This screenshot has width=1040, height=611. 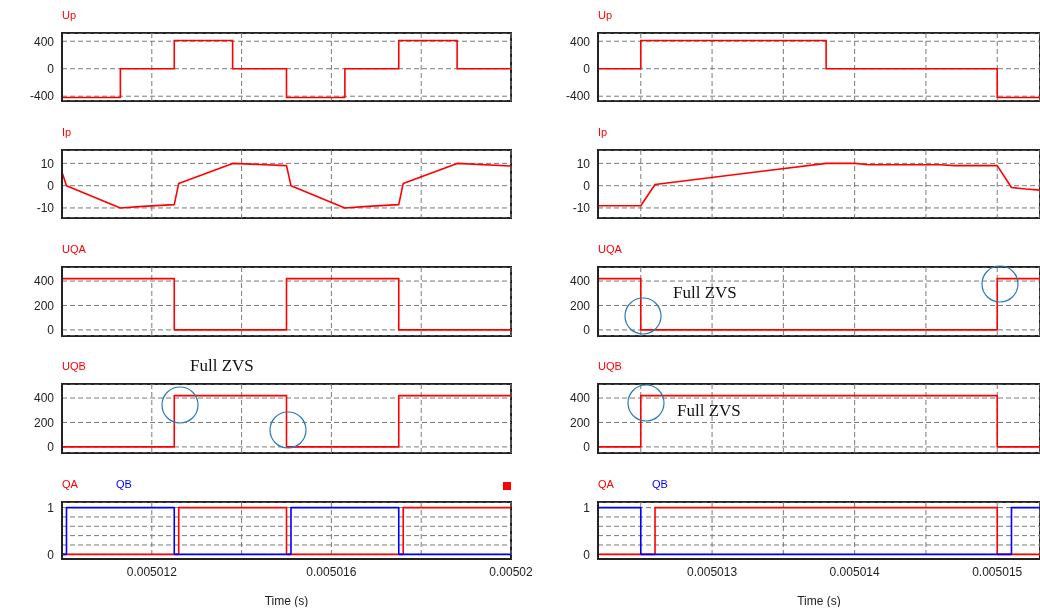 What do you see at coordinates (152, 571) in the screenshot?
I see `x-tick-label: 0.005012` at bounding box center [152, 571].